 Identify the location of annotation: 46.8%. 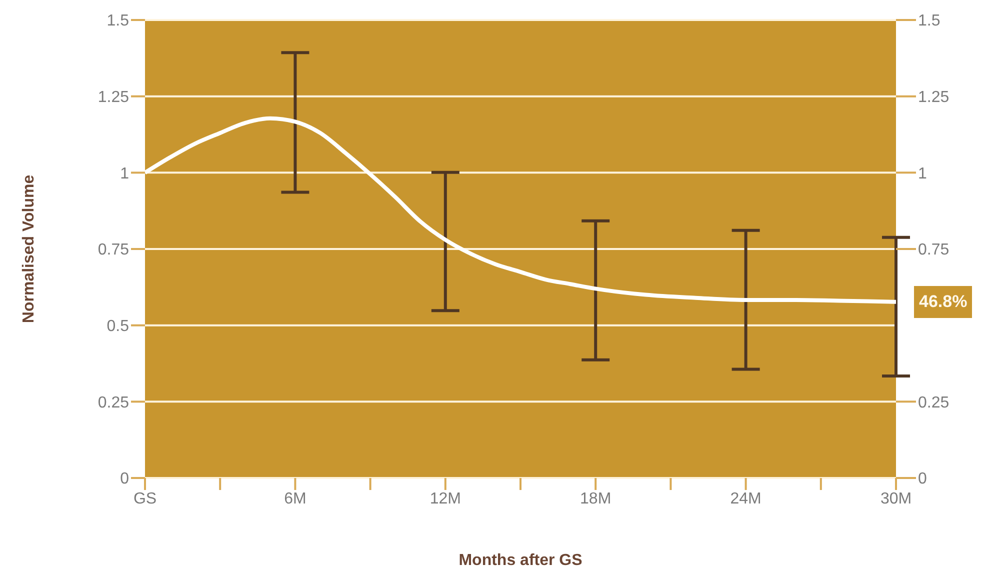
(943, 302).